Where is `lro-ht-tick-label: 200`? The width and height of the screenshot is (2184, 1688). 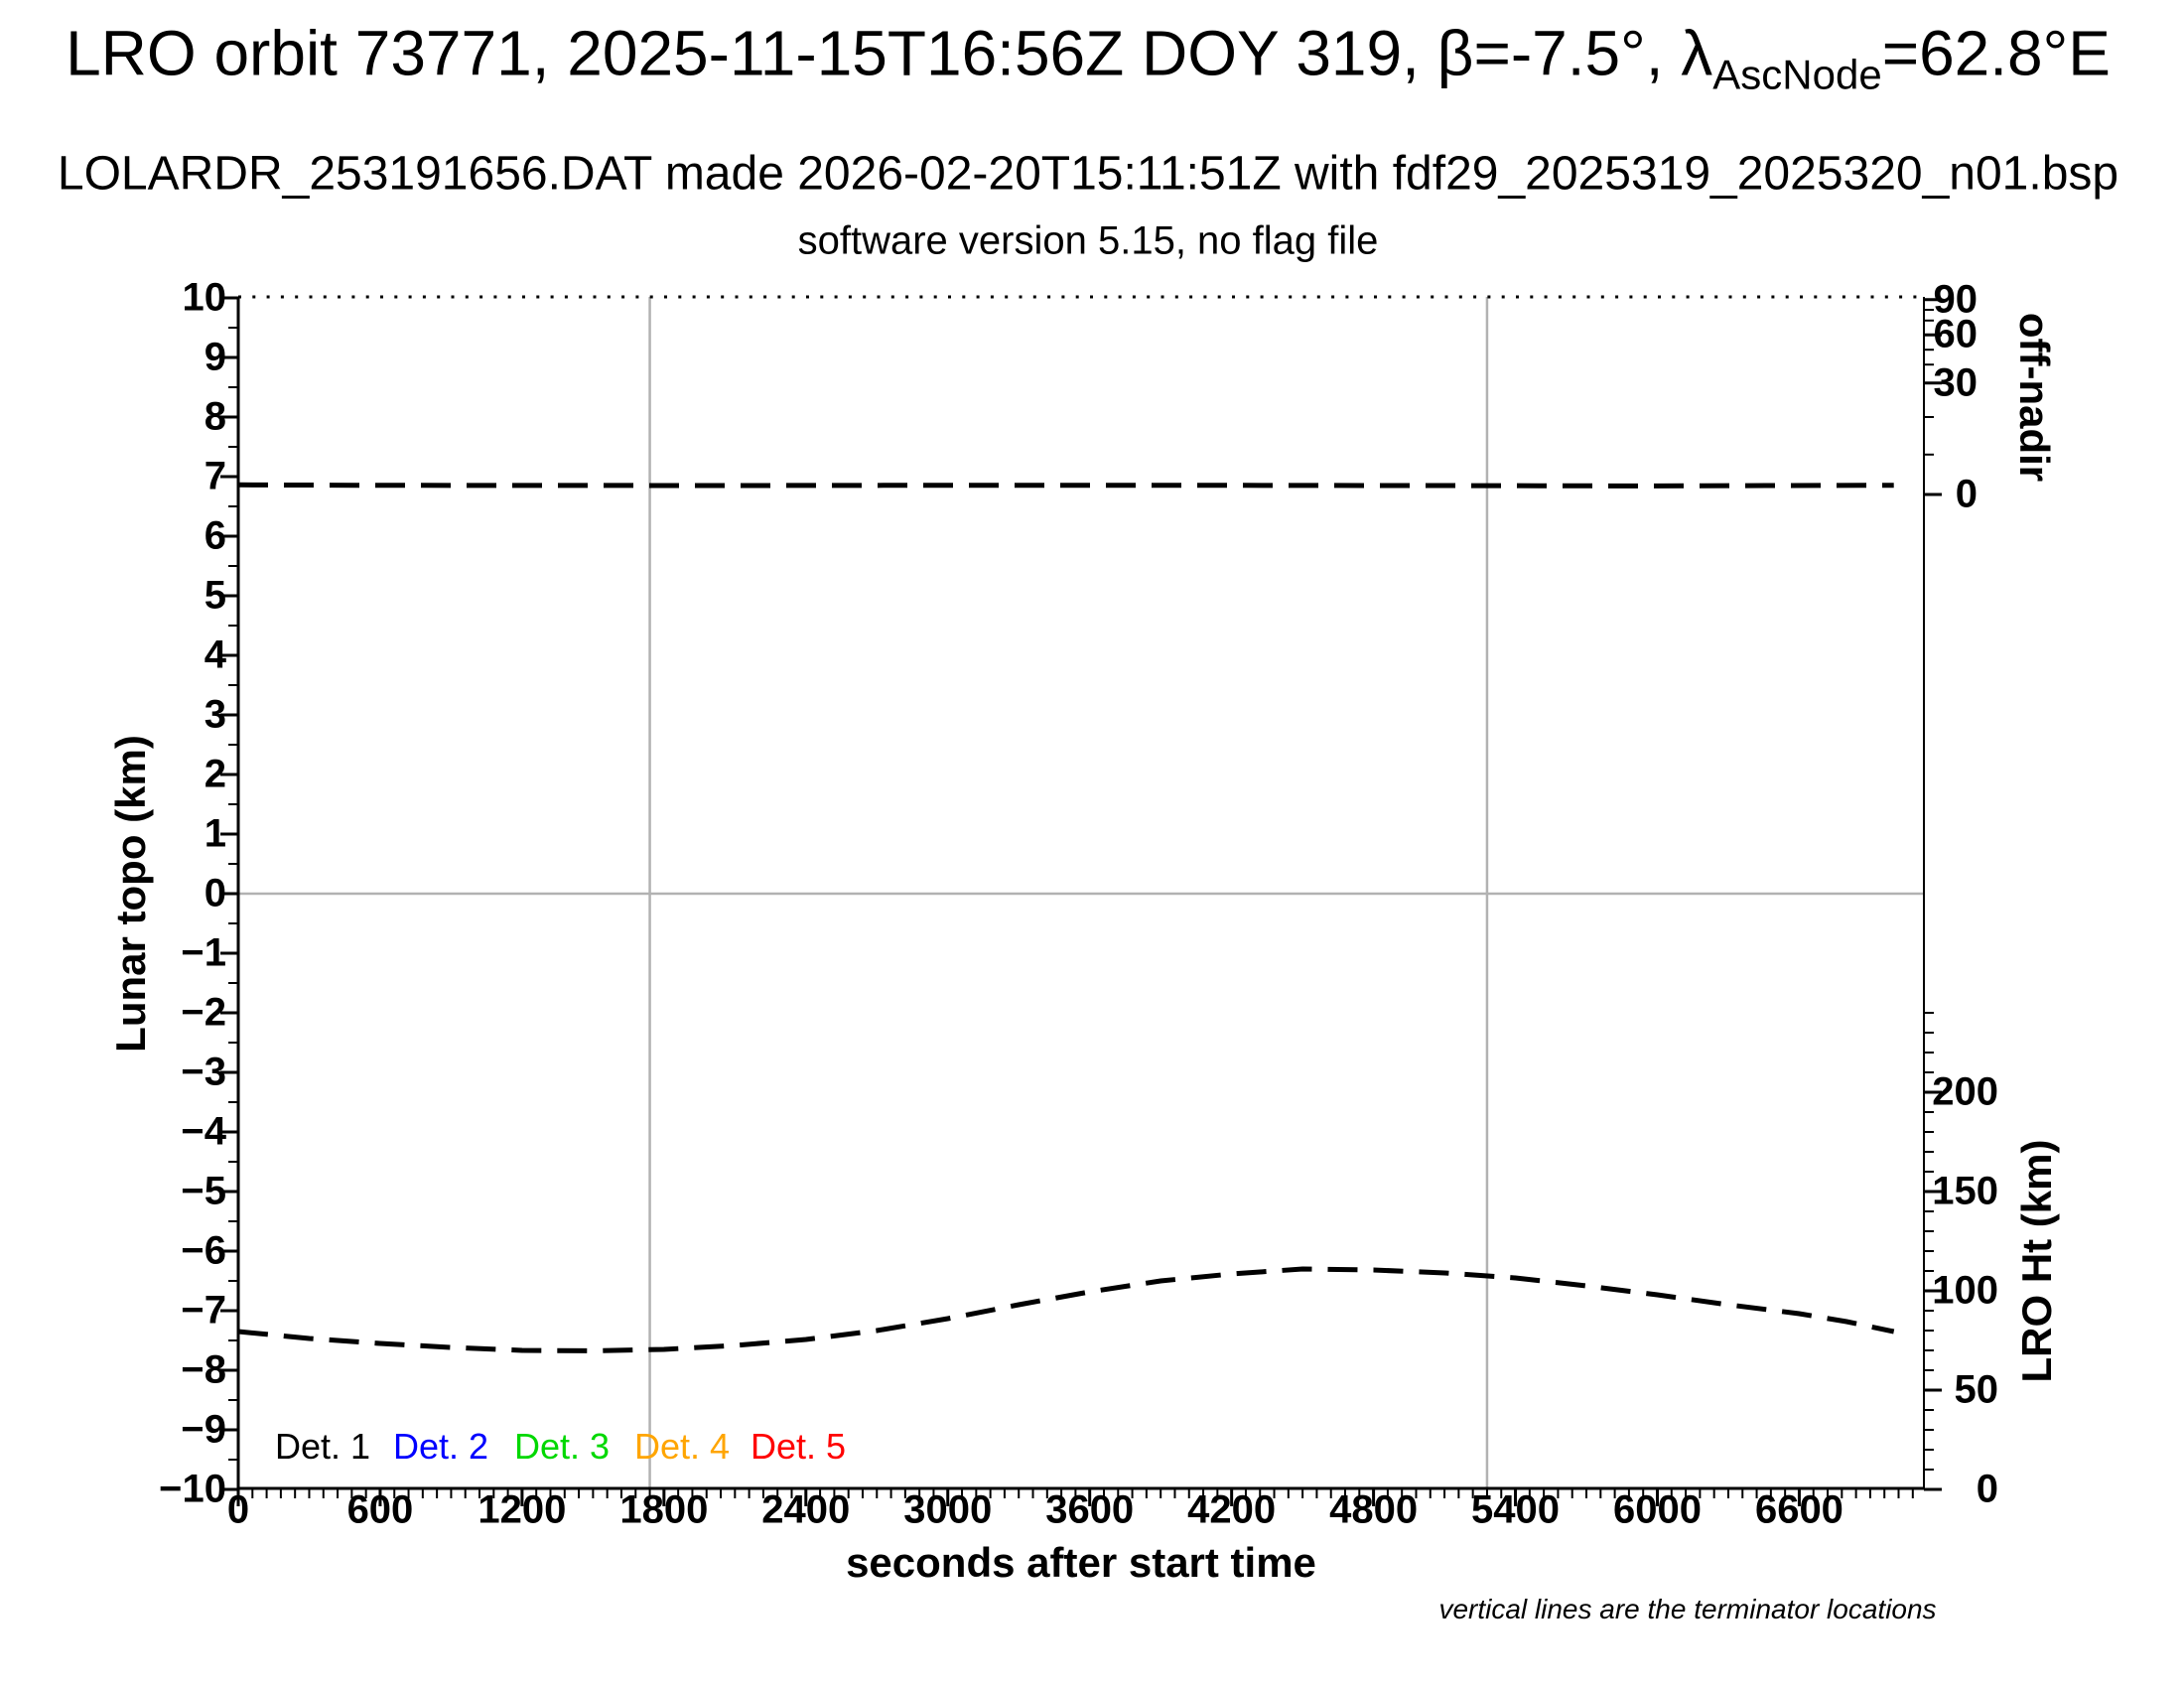
lro-ht-tick-label: 200 is located at coordinates (1965, 1091).